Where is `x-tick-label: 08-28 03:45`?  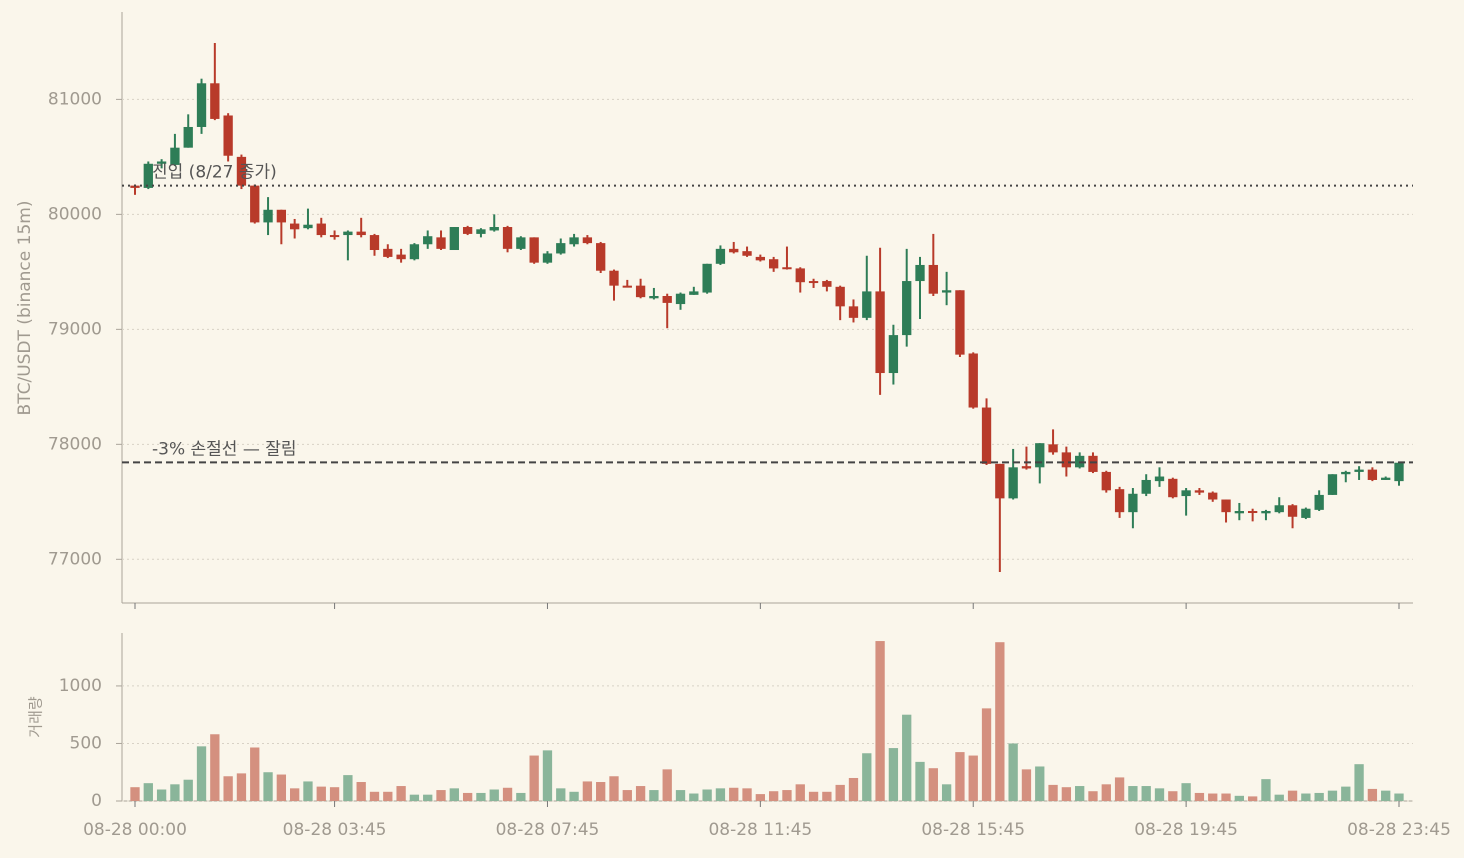 x-tick-label: 08-28 03:45 is located at coordinates (335, 830).